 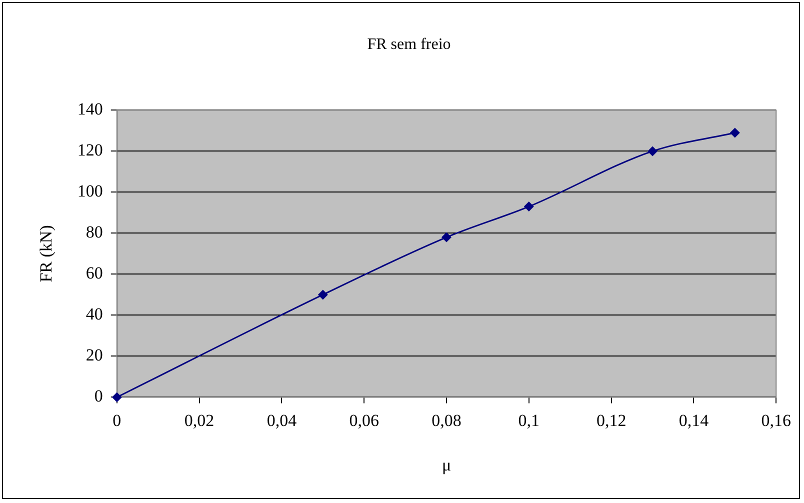 I want to click on x-tick-label: 0,14, so click(x=694, y=420).